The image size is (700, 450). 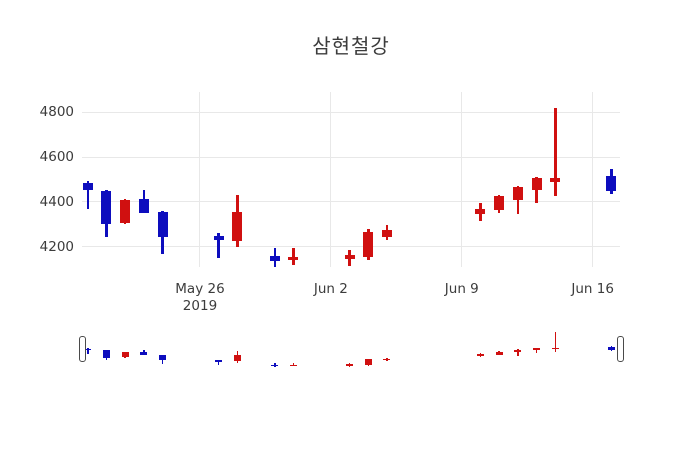 I want to click on chart-title: 삼현철강, so click(x=351, y=46).